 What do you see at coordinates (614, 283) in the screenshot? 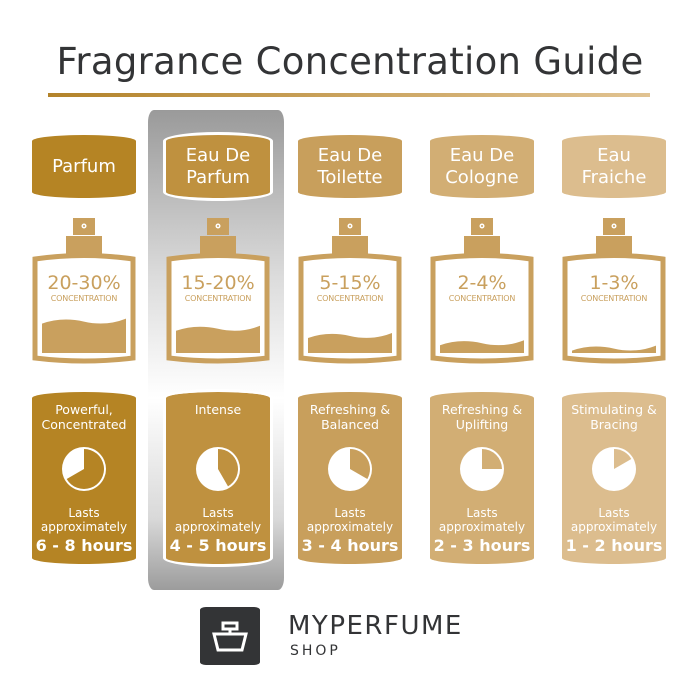
I see `concentration-percent: 1-3%` at bounding box center [614, 283].